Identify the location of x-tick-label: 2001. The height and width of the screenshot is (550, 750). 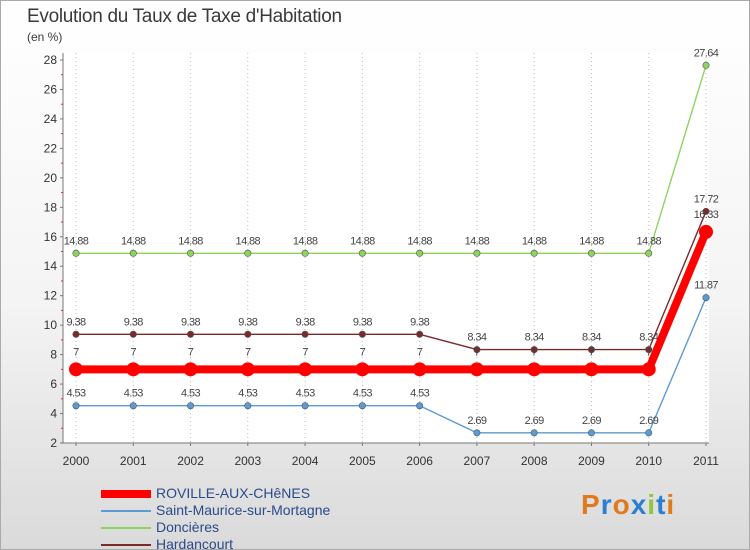
(133, 461).